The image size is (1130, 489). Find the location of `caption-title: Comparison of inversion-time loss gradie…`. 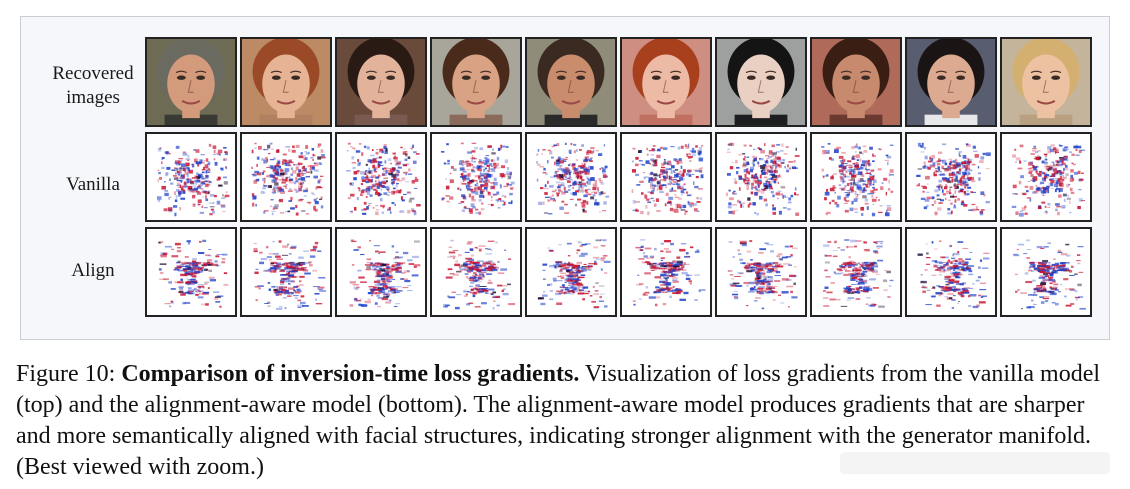

caption-title: Comparison of inversion-time loss gradie… is located at coordinates (350, 374).